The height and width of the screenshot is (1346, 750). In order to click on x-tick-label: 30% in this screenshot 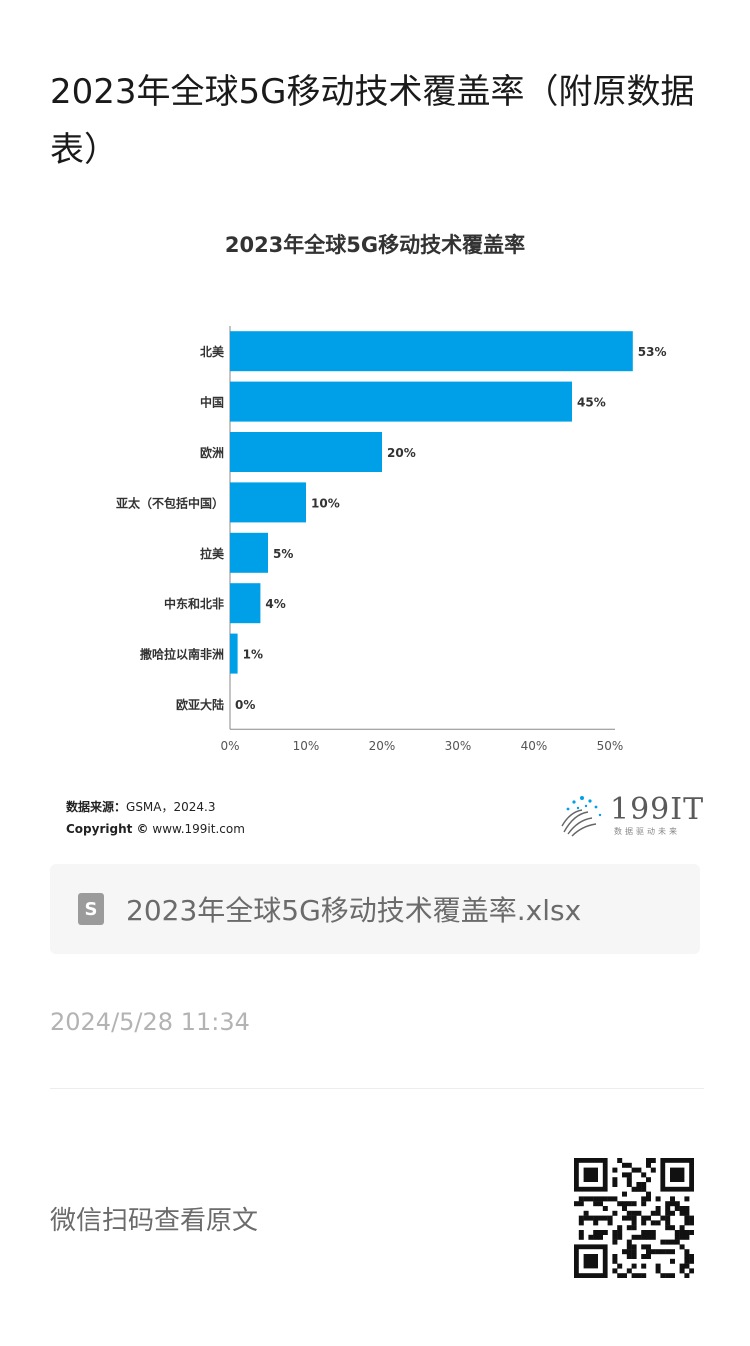, I will do `click(458, 746)`.